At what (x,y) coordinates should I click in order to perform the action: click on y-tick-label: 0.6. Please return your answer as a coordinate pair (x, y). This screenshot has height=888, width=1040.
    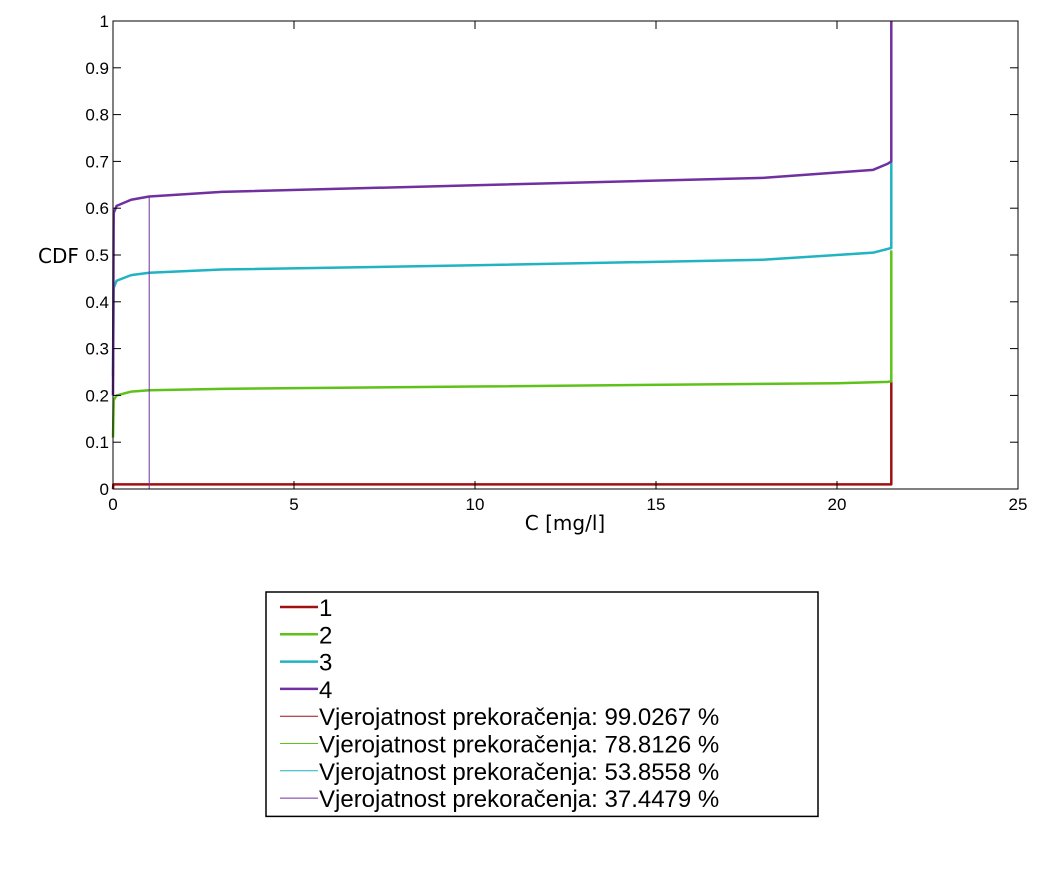
    Looking at the image, I should click on (97, 208).